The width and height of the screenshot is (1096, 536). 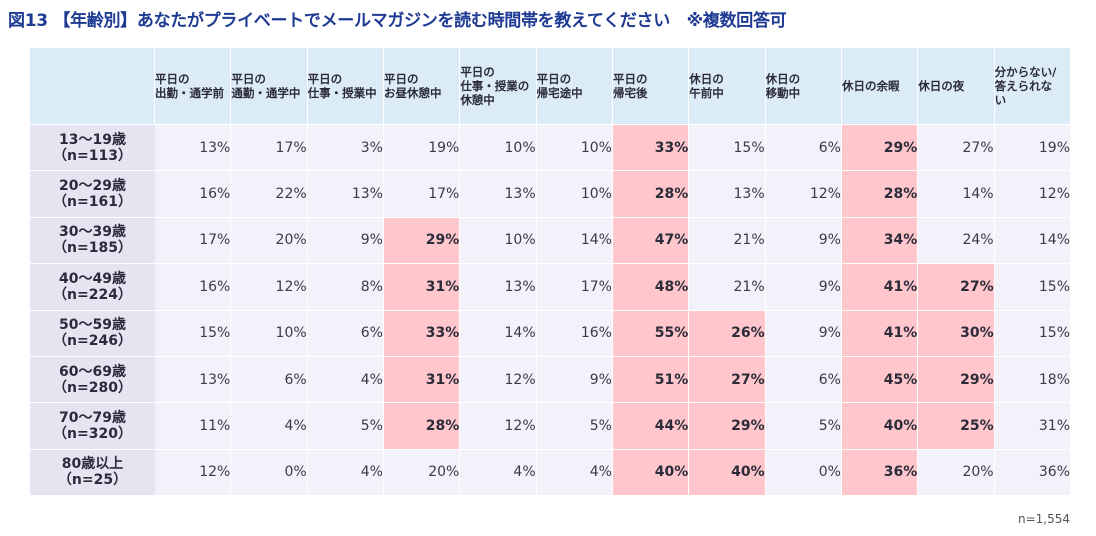 I want to click on column-header: 平日の お昼休憩中, so click(x=422, y=86).